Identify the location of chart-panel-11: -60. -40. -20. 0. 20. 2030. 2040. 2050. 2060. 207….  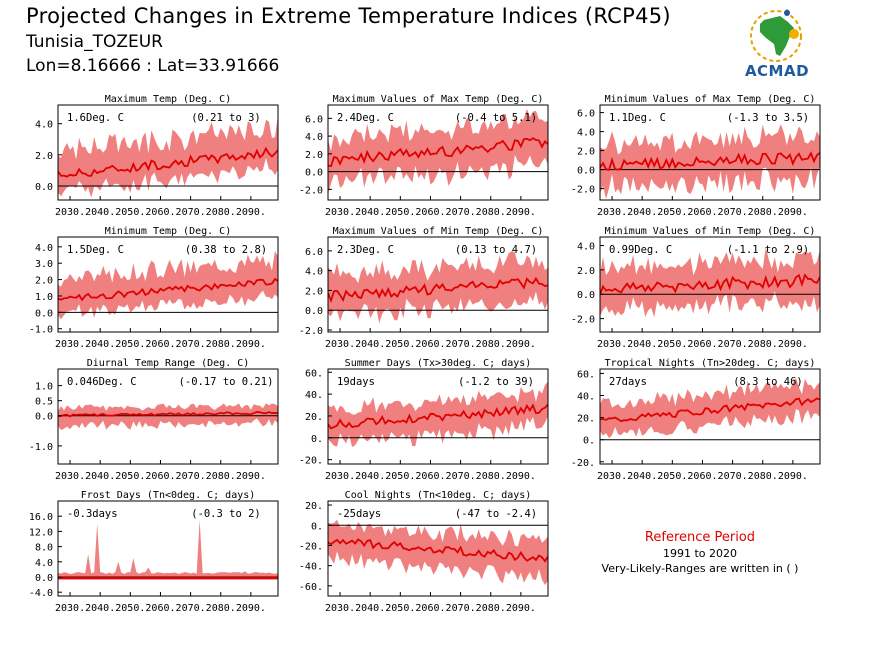
(424, 552).